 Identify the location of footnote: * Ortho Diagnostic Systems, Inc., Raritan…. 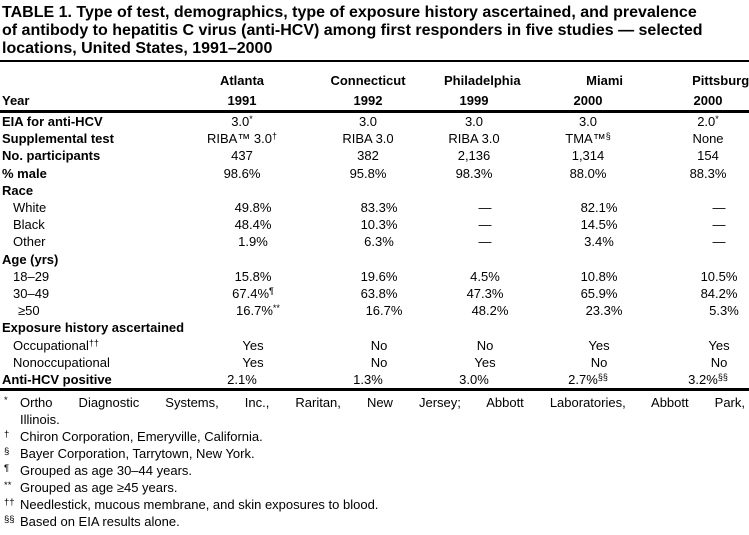
(374, 411).